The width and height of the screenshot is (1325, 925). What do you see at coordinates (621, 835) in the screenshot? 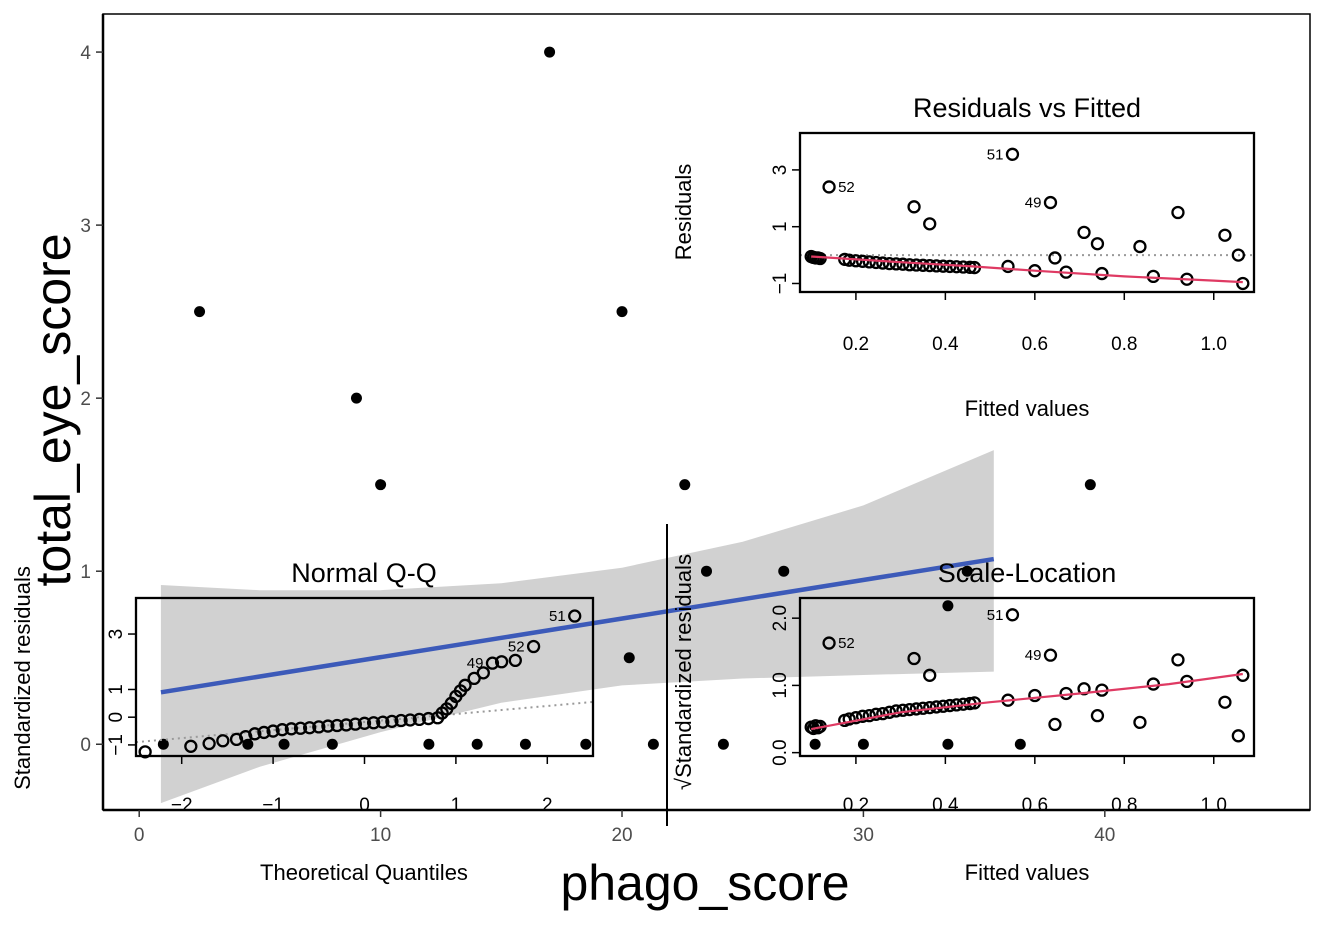
I see `main-x-tick-label: 20` at bounding box center [621, 835].